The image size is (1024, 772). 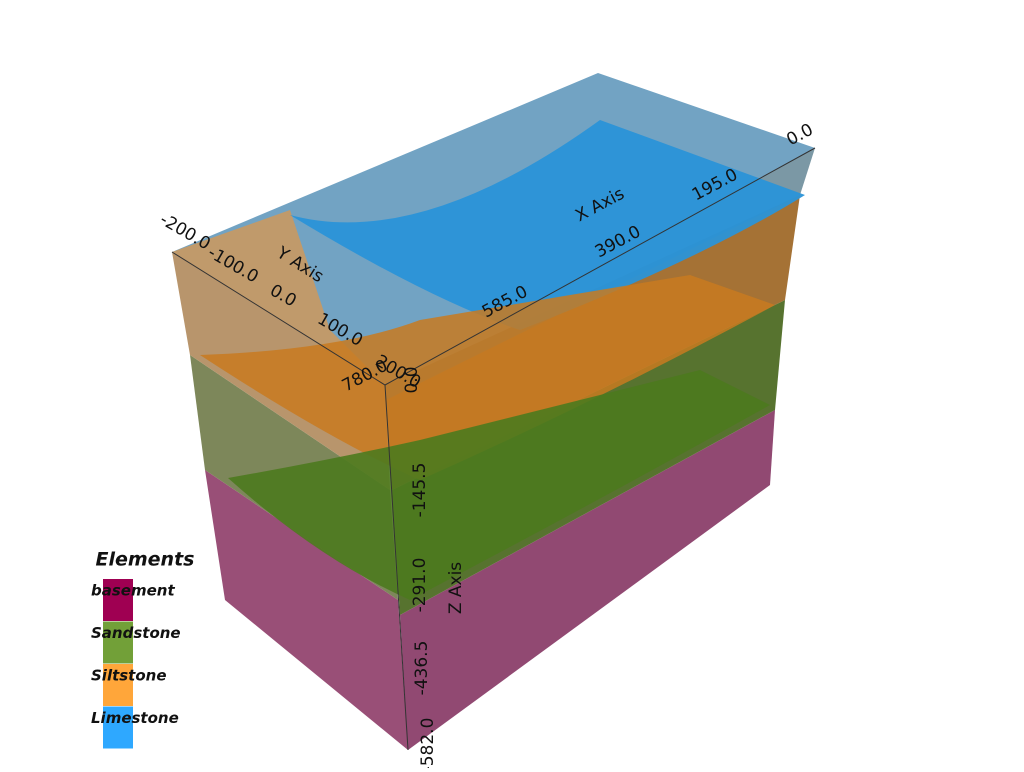 I want to click on box-edge, so click(x=396, y=567).